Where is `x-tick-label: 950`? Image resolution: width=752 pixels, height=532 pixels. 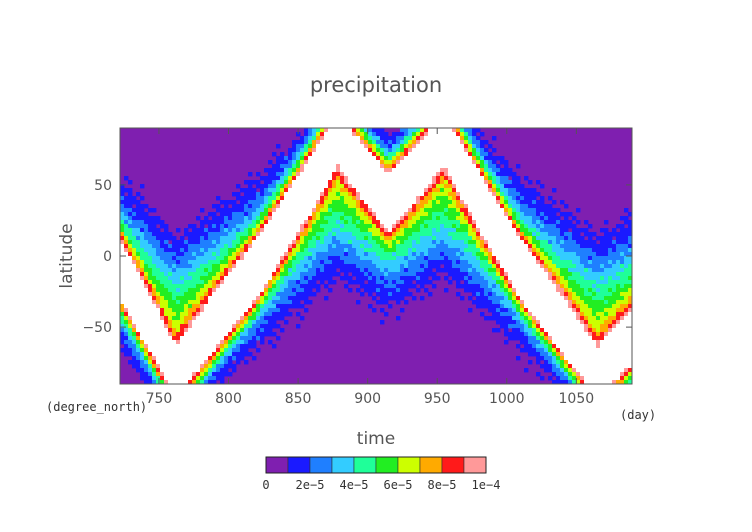
x-tick-label: 950 is located at coordinates (437, 399).